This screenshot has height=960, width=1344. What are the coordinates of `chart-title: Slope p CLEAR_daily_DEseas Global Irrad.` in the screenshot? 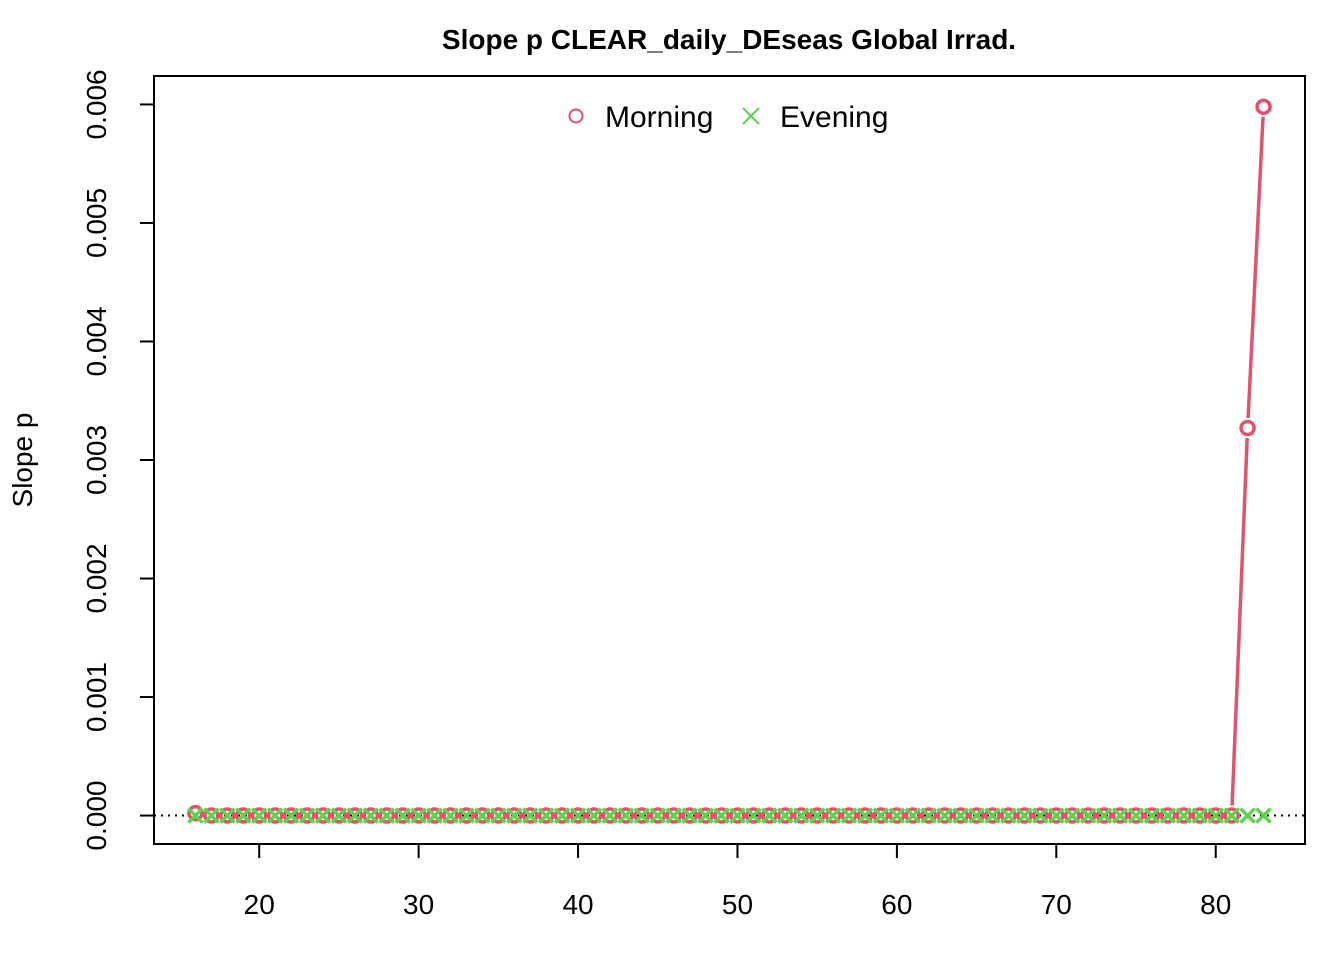 It's located at (729, 39).